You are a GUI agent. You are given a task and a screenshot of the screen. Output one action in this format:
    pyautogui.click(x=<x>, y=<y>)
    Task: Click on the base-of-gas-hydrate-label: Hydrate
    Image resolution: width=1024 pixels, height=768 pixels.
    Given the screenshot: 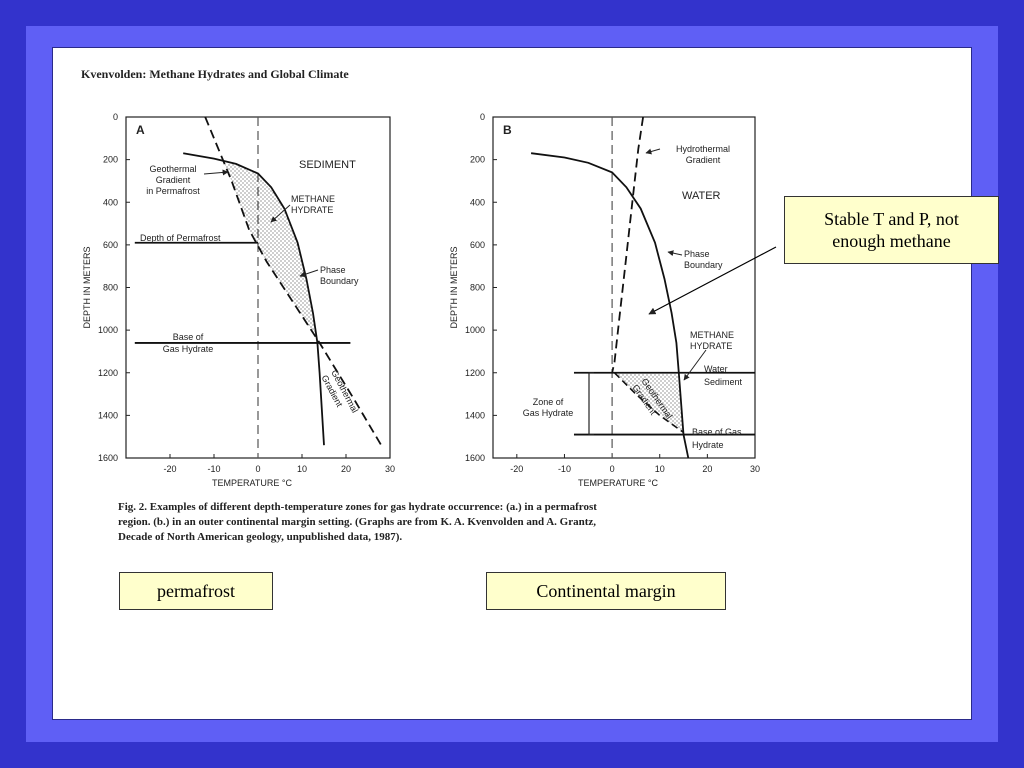 What is the action you would take?
    pyautogui.click(x=708, y=445)
    